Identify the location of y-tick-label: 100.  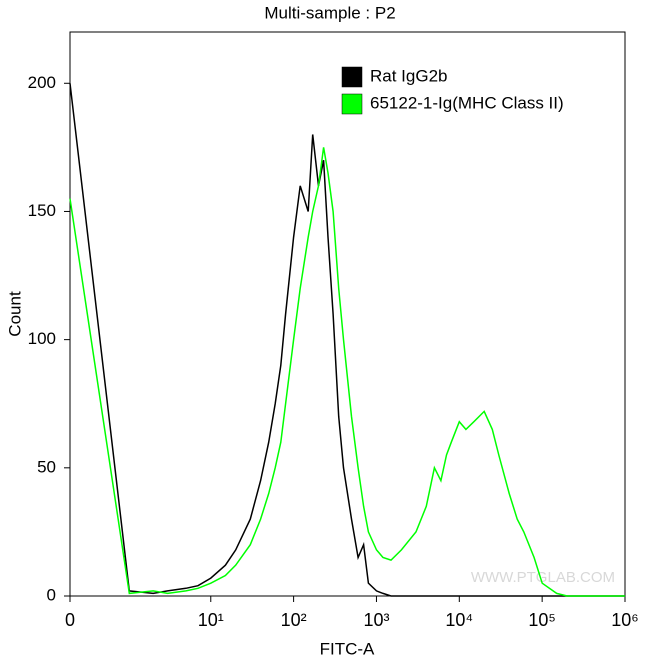
(42, 338).